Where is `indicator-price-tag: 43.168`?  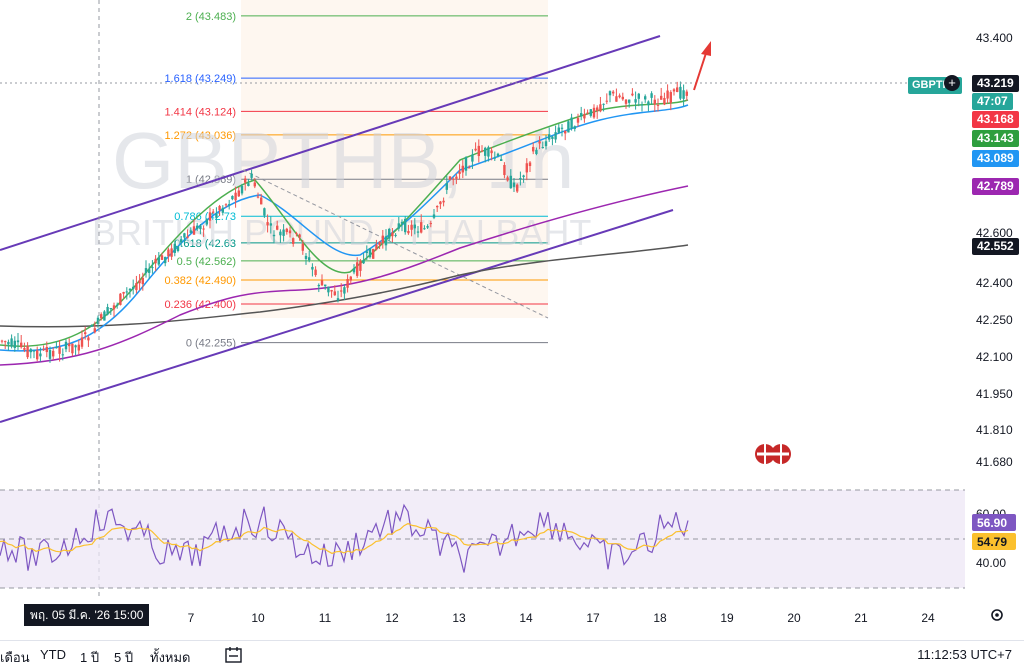 indicator-price-tag: 43.168 is located at coordinates (995, 119).